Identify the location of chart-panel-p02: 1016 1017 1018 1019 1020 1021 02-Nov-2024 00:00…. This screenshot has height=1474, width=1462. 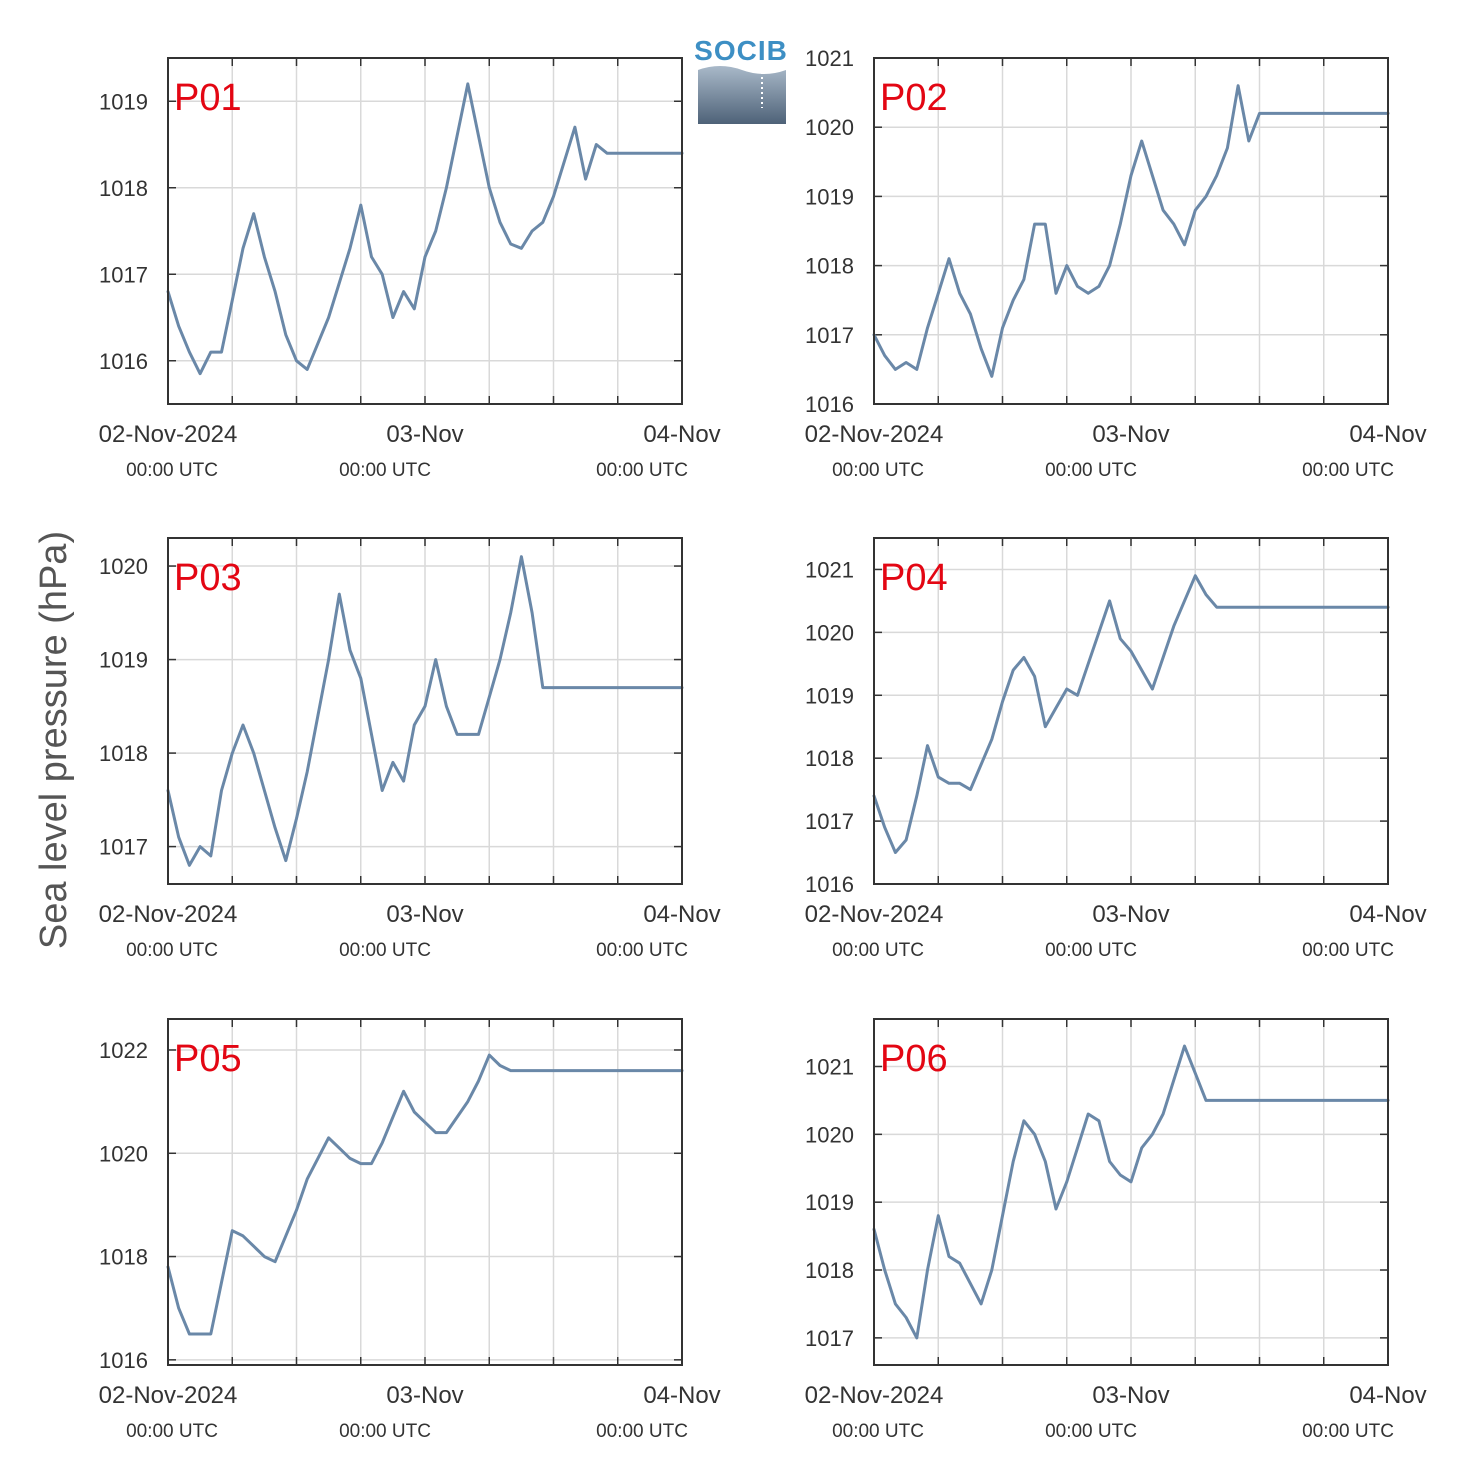
(1116, 263).